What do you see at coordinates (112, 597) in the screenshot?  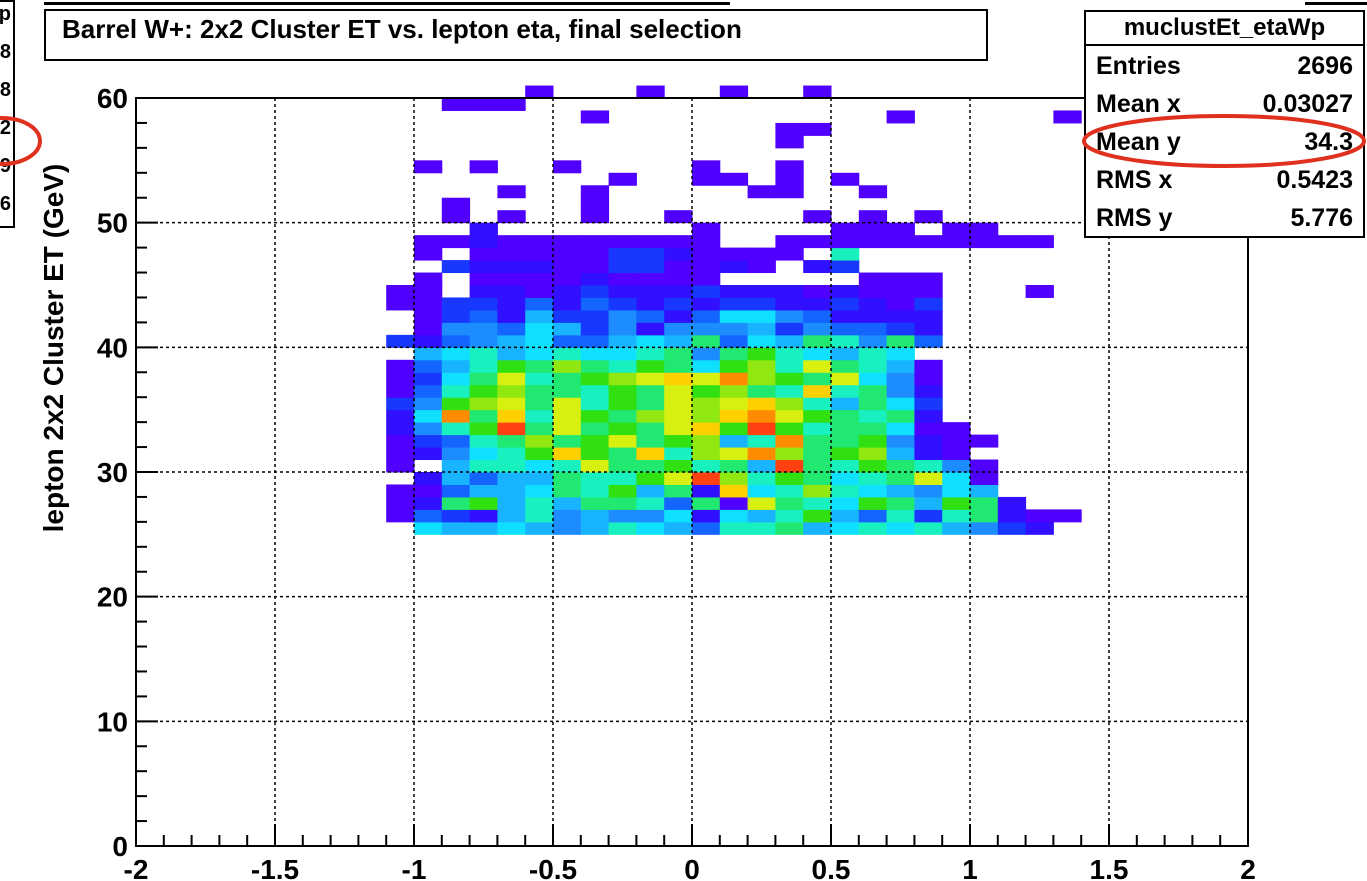 I see `y-tick-label: 20` at bounding box center [112, 597].